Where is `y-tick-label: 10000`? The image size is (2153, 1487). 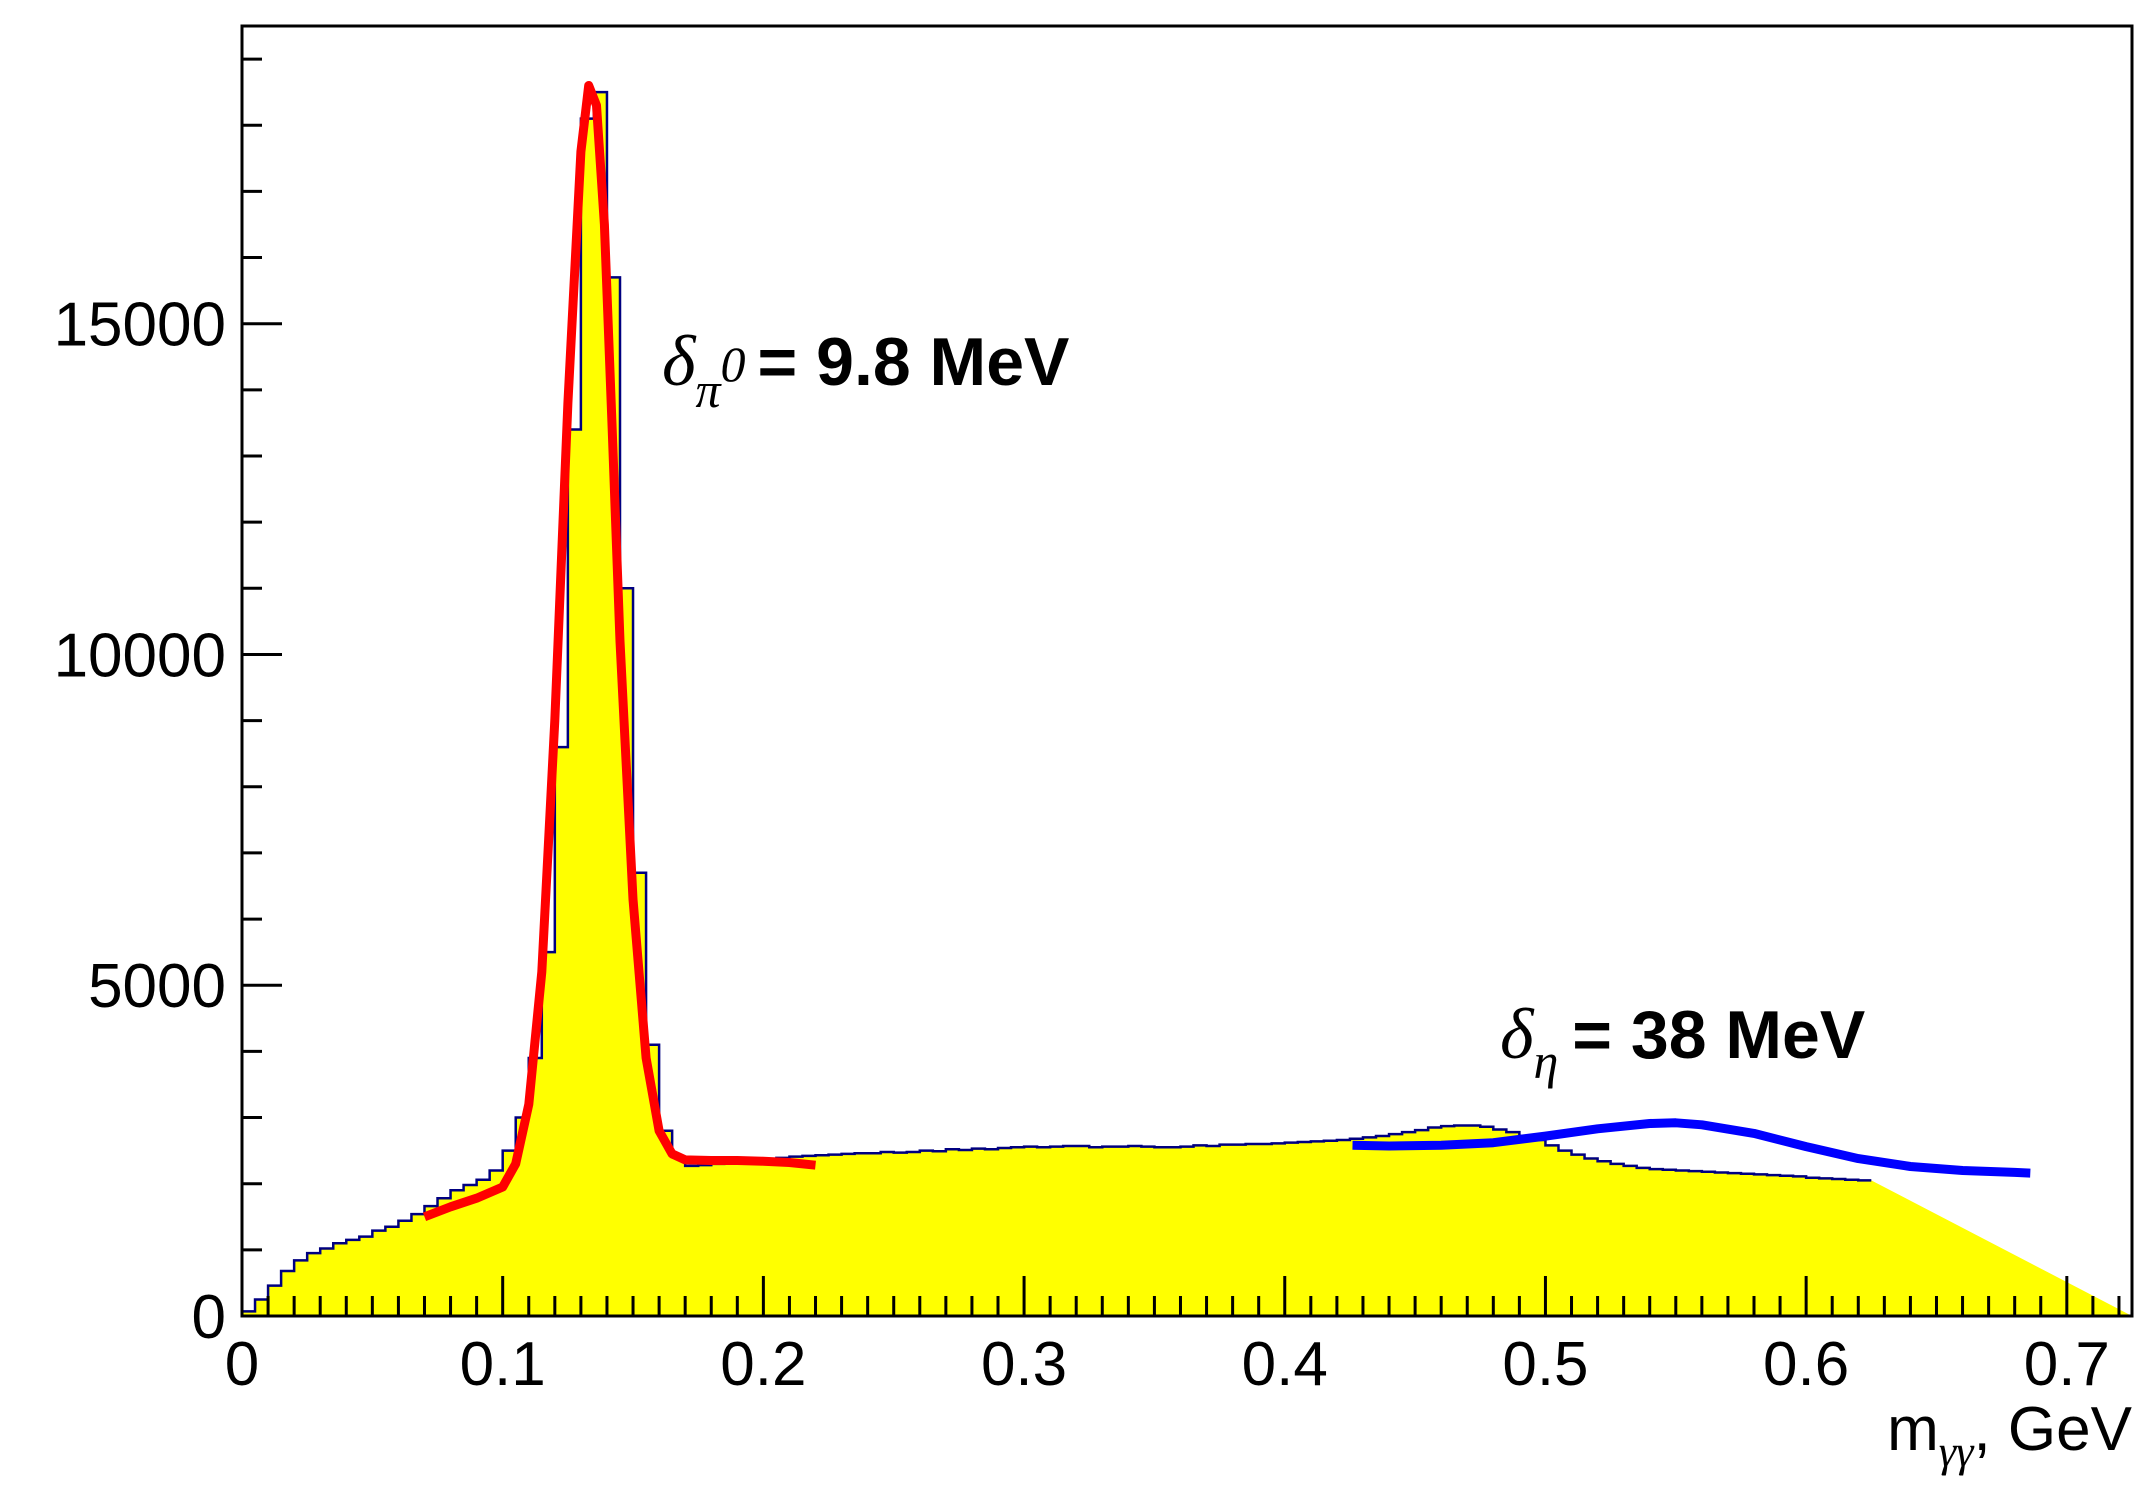 y-tick-label: 10000 is located at coordinates (140, 655).